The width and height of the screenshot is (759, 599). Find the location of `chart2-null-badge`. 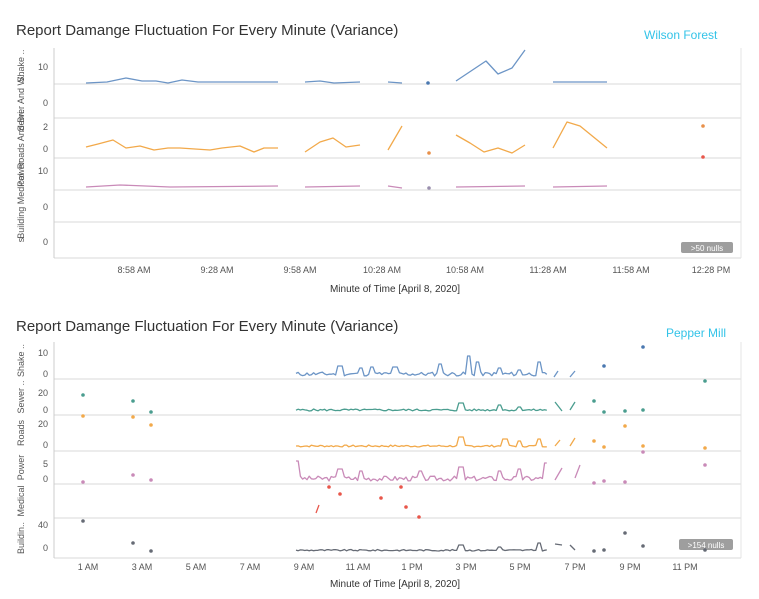

chart2-null-badge is located at coordinates (706, 544).